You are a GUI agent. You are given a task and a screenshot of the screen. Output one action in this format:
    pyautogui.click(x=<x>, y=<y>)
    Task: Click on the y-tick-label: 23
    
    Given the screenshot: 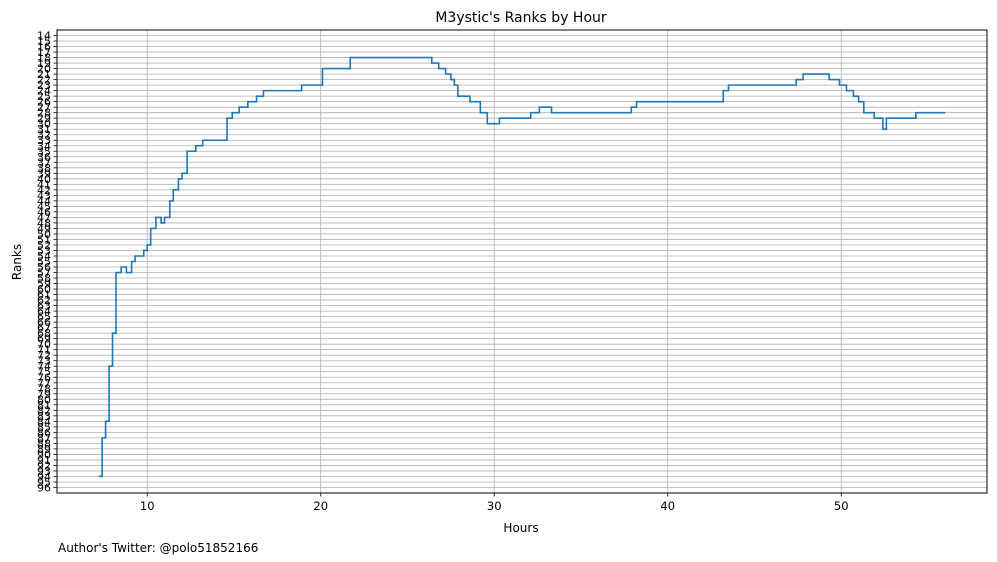 What is the action you would take?
    pyautogui.click(x=44, y=85)
    